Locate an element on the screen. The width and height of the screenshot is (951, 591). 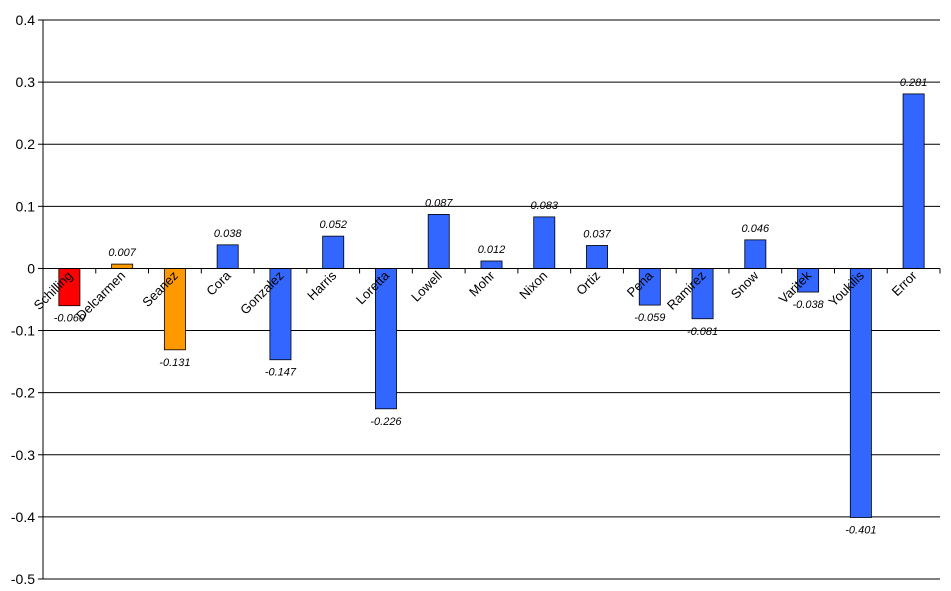
y-tick-label: 0.4 is located at coordinates (26, 20).